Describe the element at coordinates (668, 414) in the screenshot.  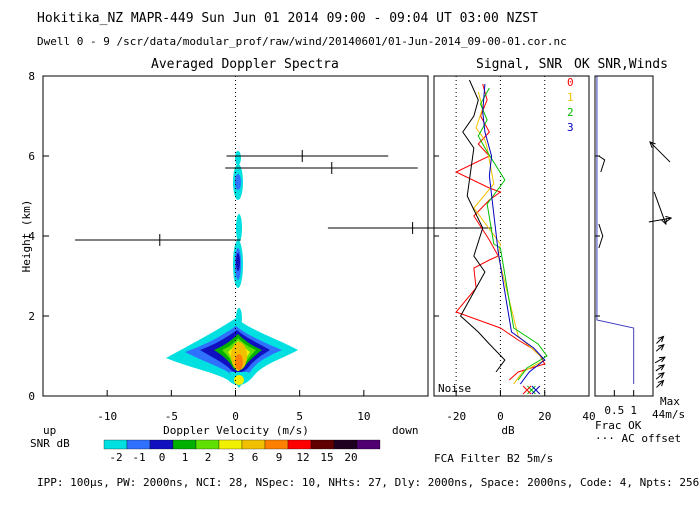
I see `max-speed-label: 44m/s` at that location.